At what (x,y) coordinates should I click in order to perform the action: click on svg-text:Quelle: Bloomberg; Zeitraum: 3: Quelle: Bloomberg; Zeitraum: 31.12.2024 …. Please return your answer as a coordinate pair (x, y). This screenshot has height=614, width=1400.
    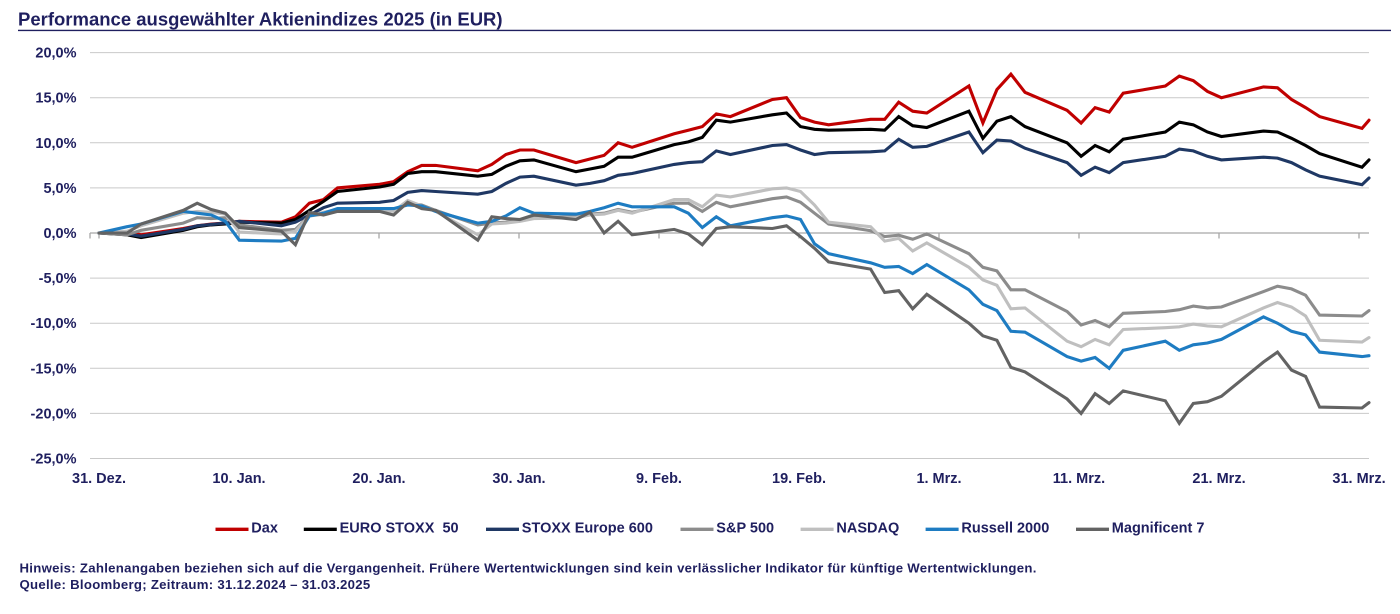
    Looking at the image, I should click on (195, 584).